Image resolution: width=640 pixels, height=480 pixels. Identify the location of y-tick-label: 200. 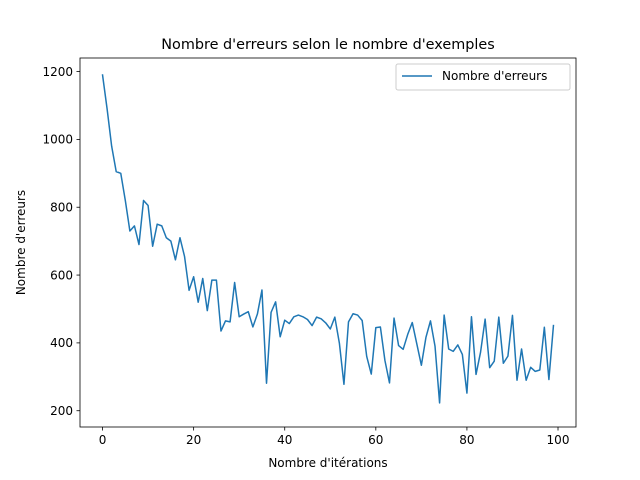
(61, 411).